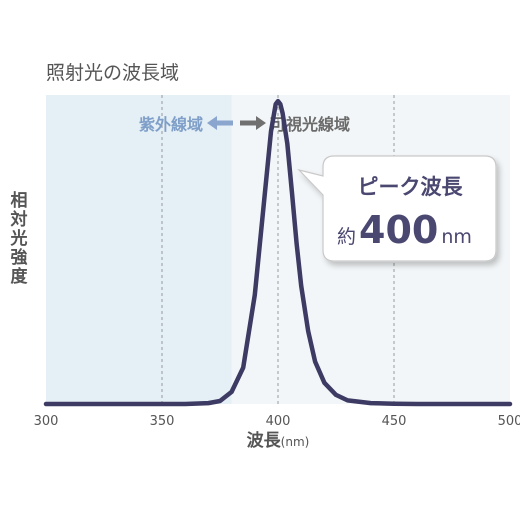  I want to click on y-axis-label-char: 対, so click(19, 219).